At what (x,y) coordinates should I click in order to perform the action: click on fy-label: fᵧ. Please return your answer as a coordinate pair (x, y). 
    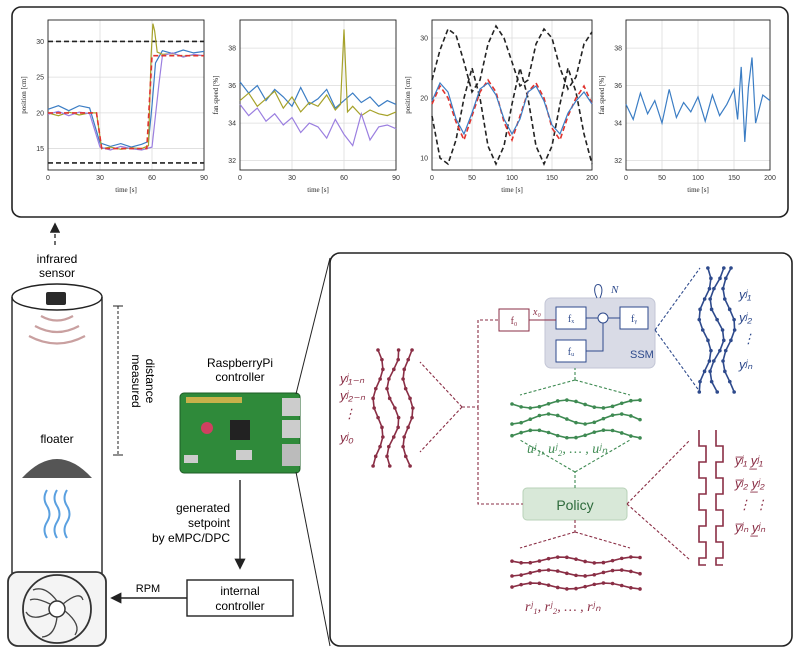
    Looking at the image, I should click on (634, 319).